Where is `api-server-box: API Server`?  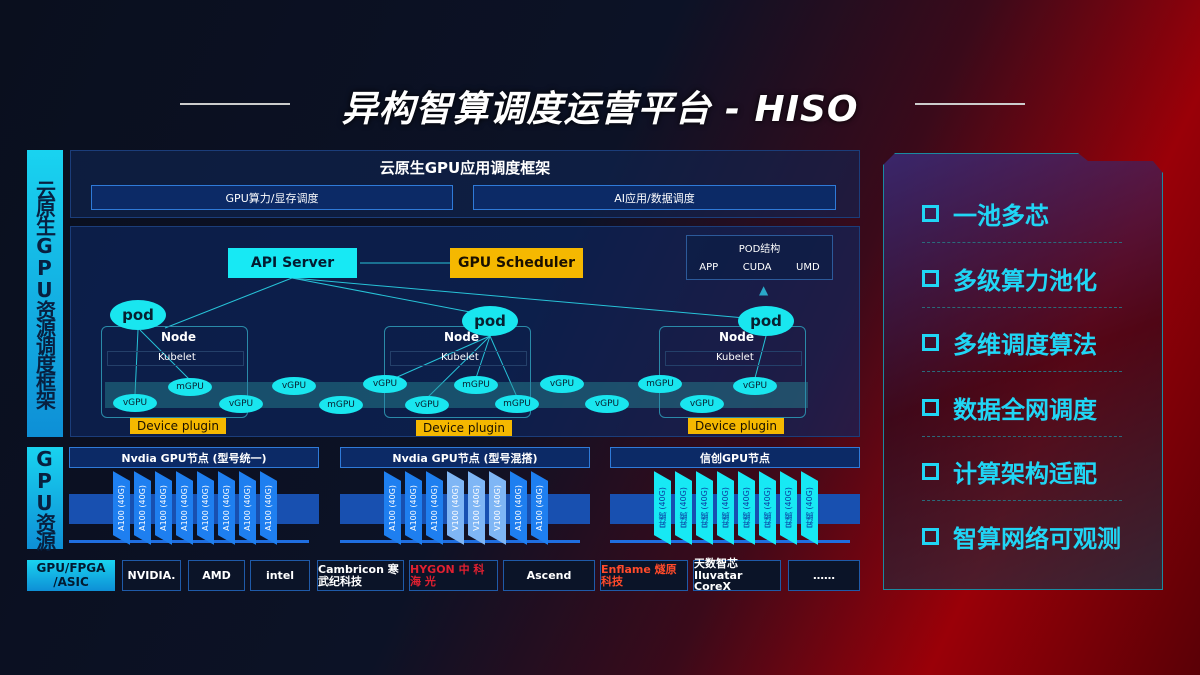
api-server-box: API Server is located at coordinates (292, 263).